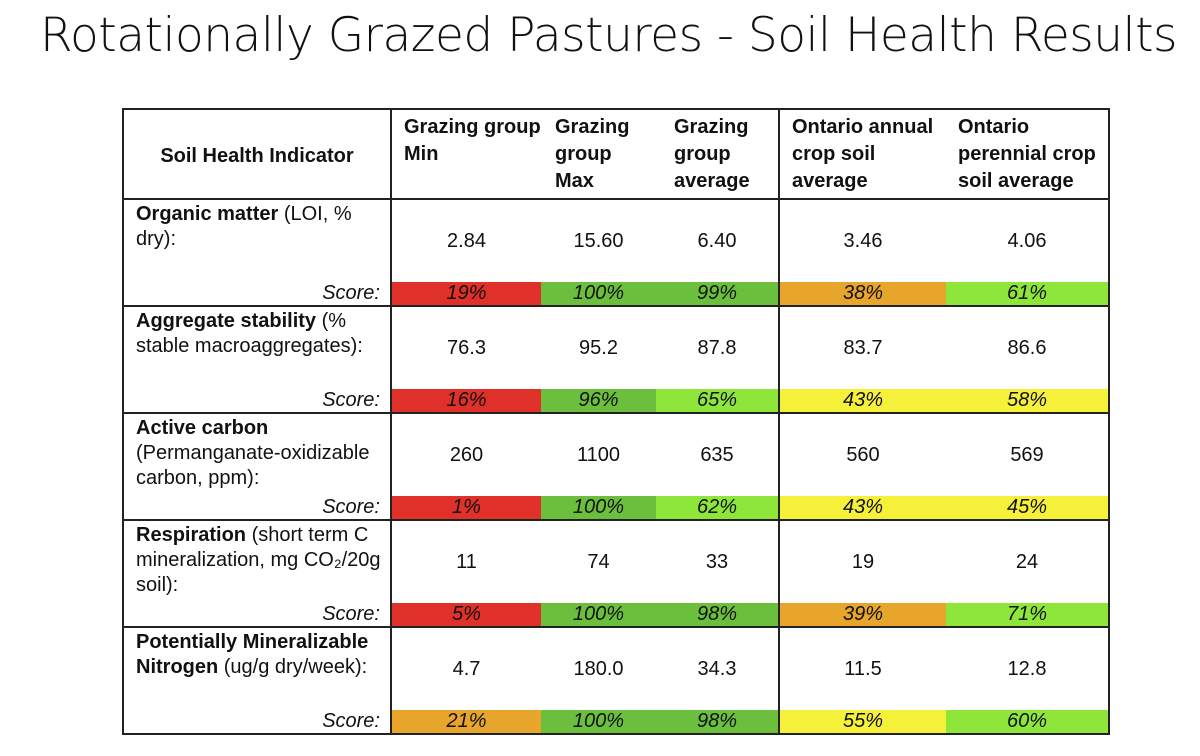 Image resolution: width=1200 pixels, height=756 pixels. What do you see at coordinates (718, 508) in the screenshot?
I see `score-cell: 62%` at bounding box center [718, 508].